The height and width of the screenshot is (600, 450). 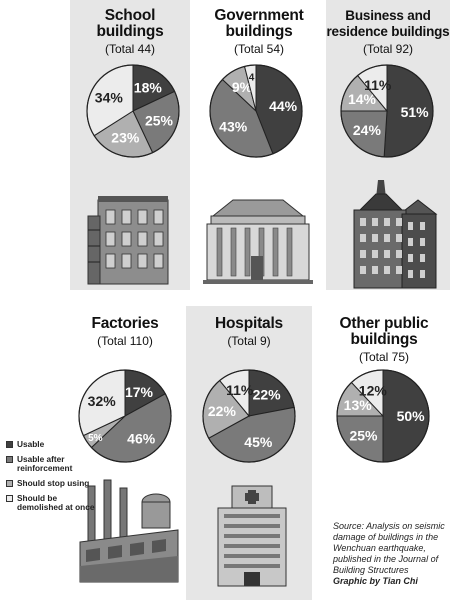 I want to click on pie-chart-factories: 17% 46% 5% 32%, so click(x=125, y=416).